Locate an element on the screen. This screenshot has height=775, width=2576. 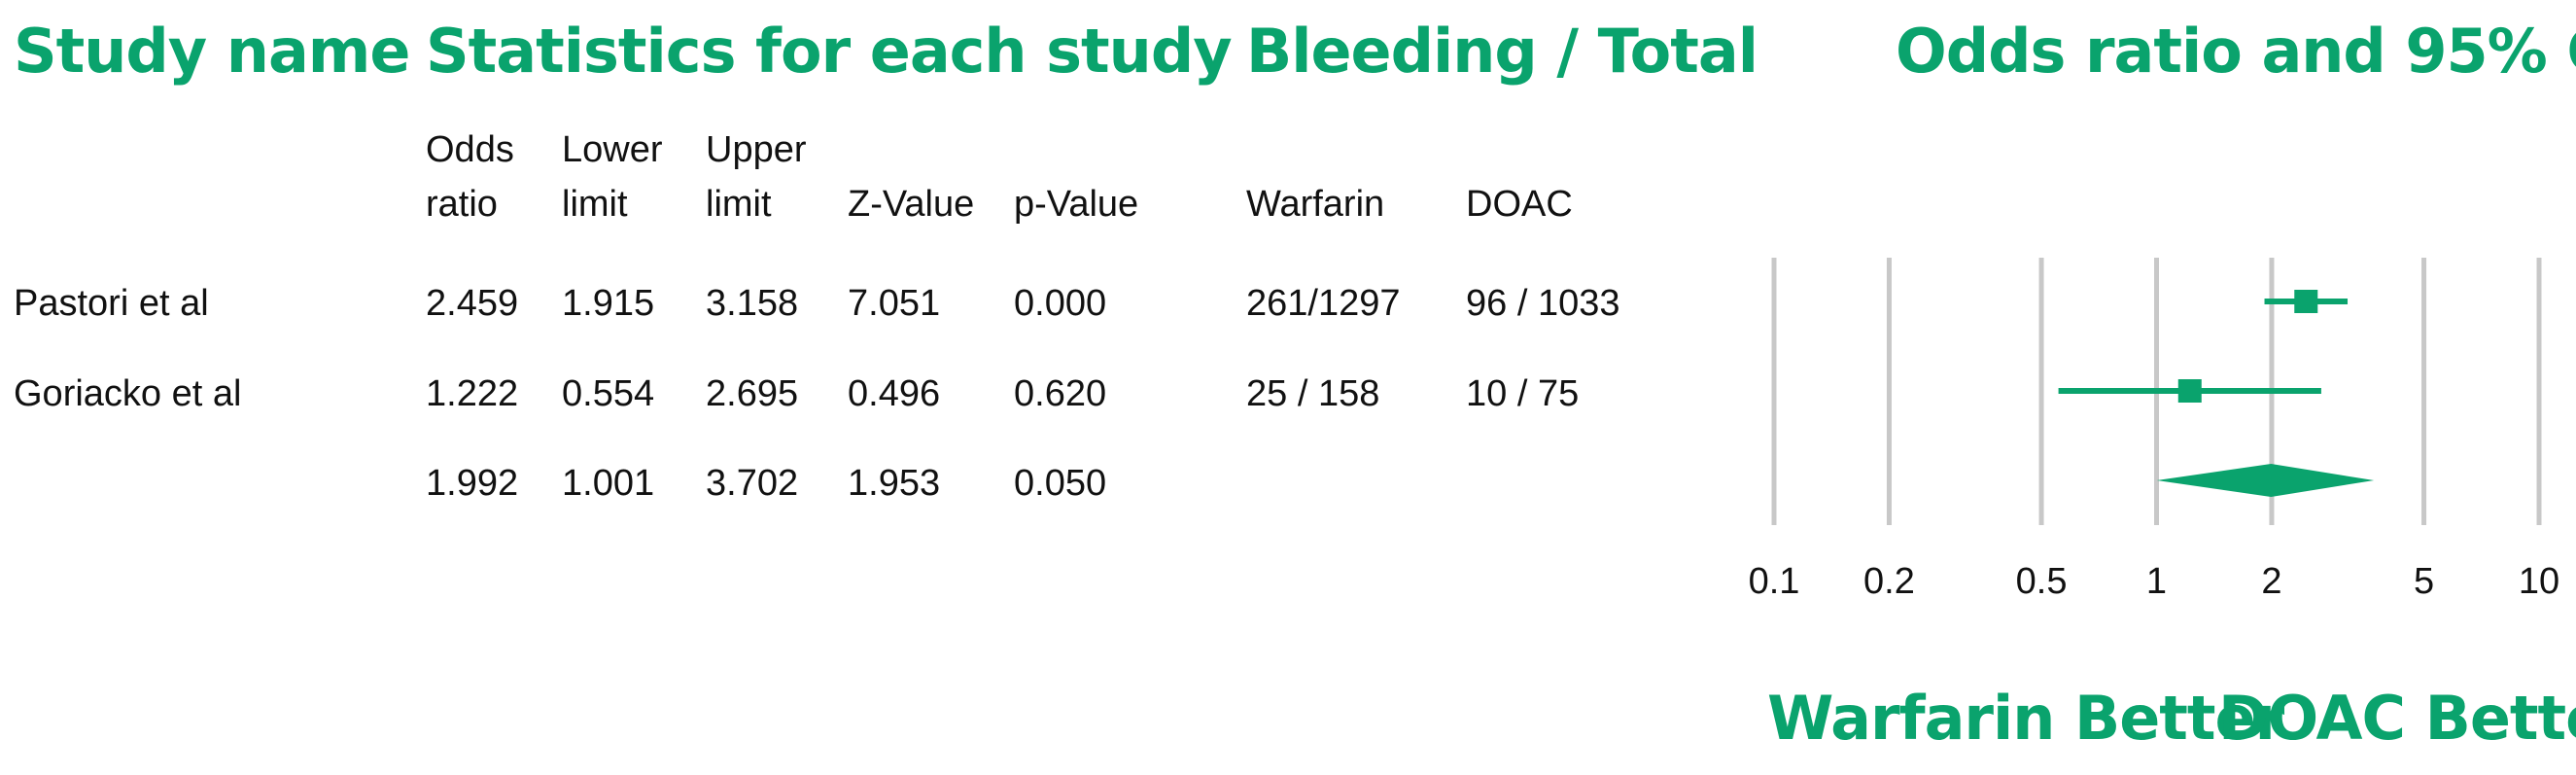
row-1-odds-ratio: 2.459 is located at coordinates (472, 303).